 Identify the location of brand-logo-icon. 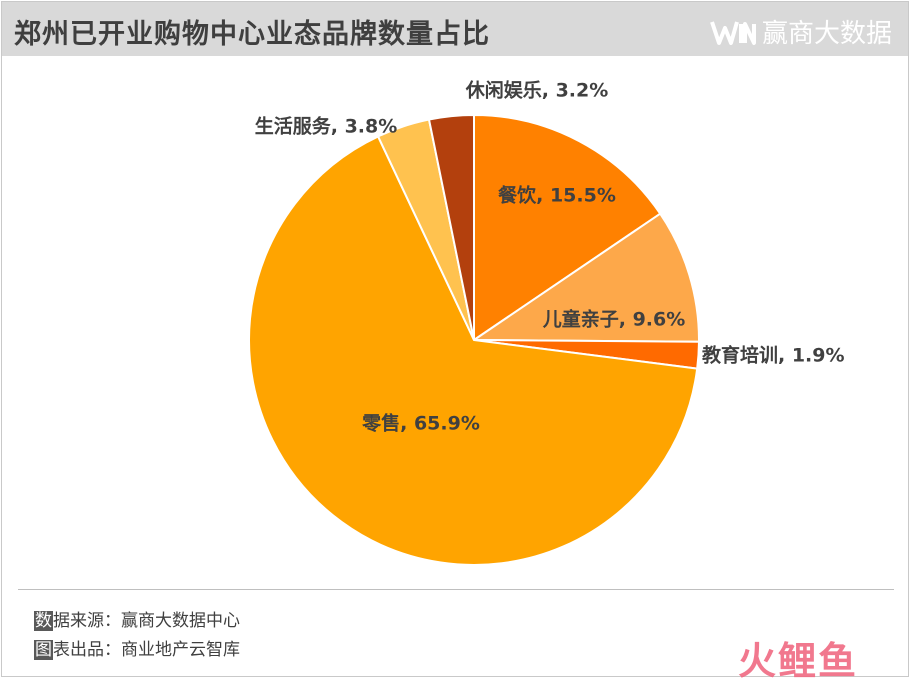
(733, 32).